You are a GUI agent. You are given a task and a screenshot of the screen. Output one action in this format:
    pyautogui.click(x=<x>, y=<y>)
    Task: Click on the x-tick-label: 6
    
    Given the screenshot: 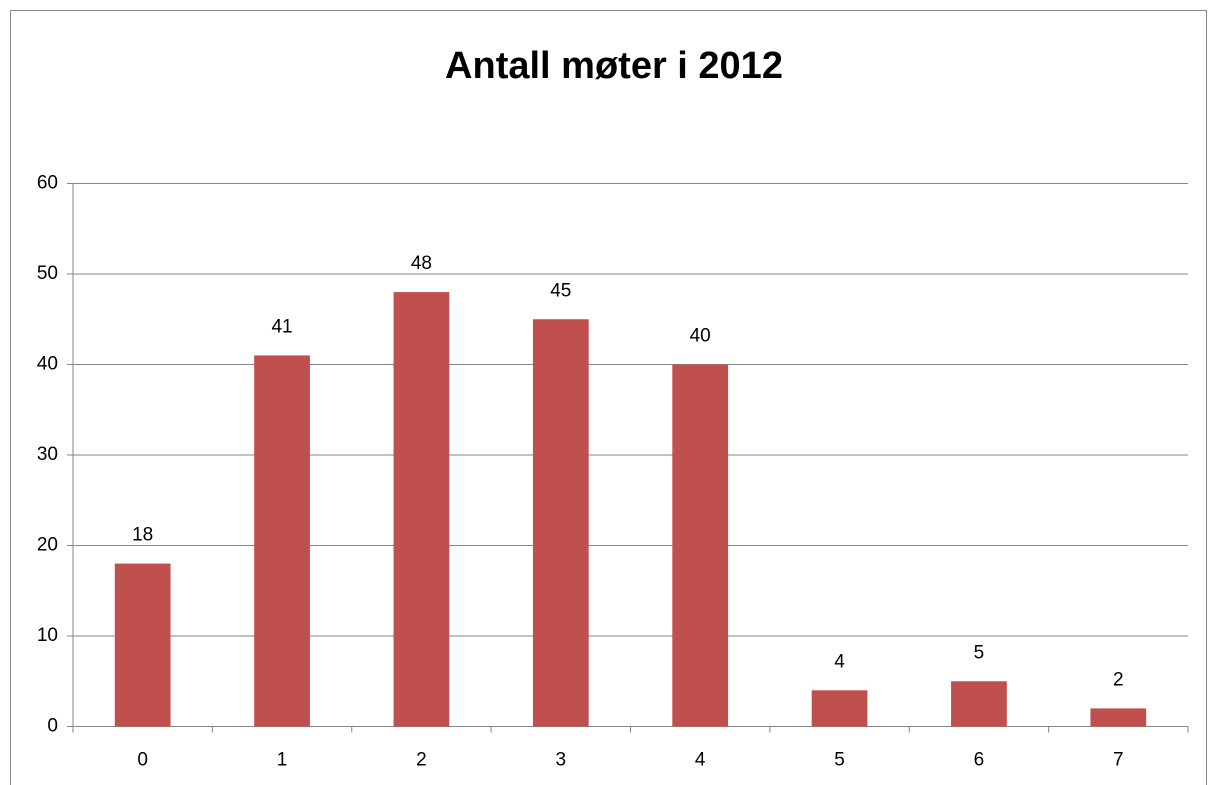 What is the action you would take?
    pyautogui.click(x=979, y=760)
    